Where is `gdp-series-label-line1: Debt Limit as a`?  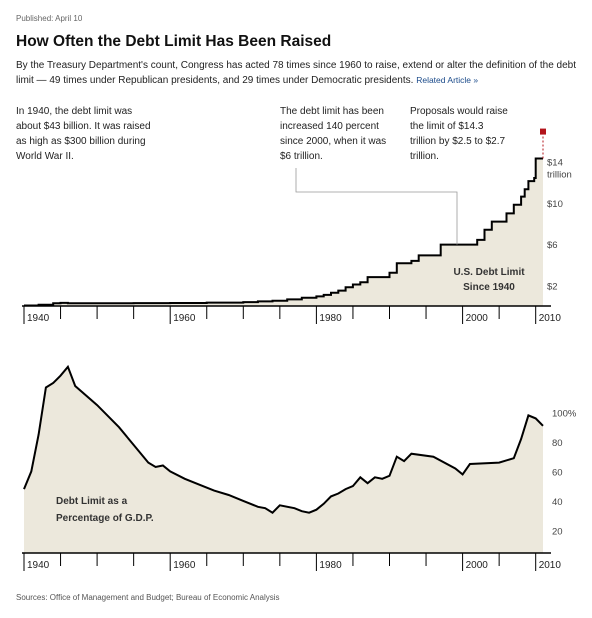 gdp-series-label-line1: Debt Limit as a is located at coordinates (92, 501).